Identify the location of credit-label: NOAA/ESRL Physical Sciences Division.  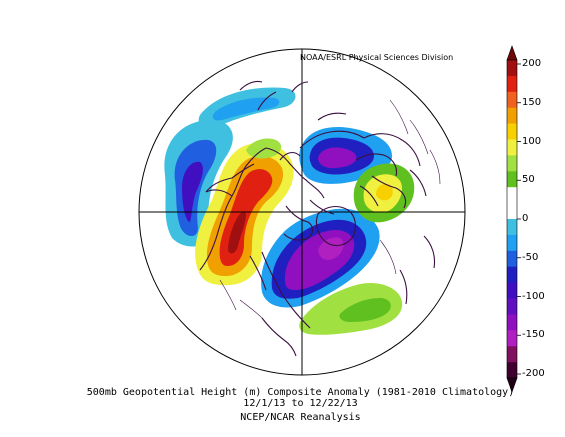
(377, 57).